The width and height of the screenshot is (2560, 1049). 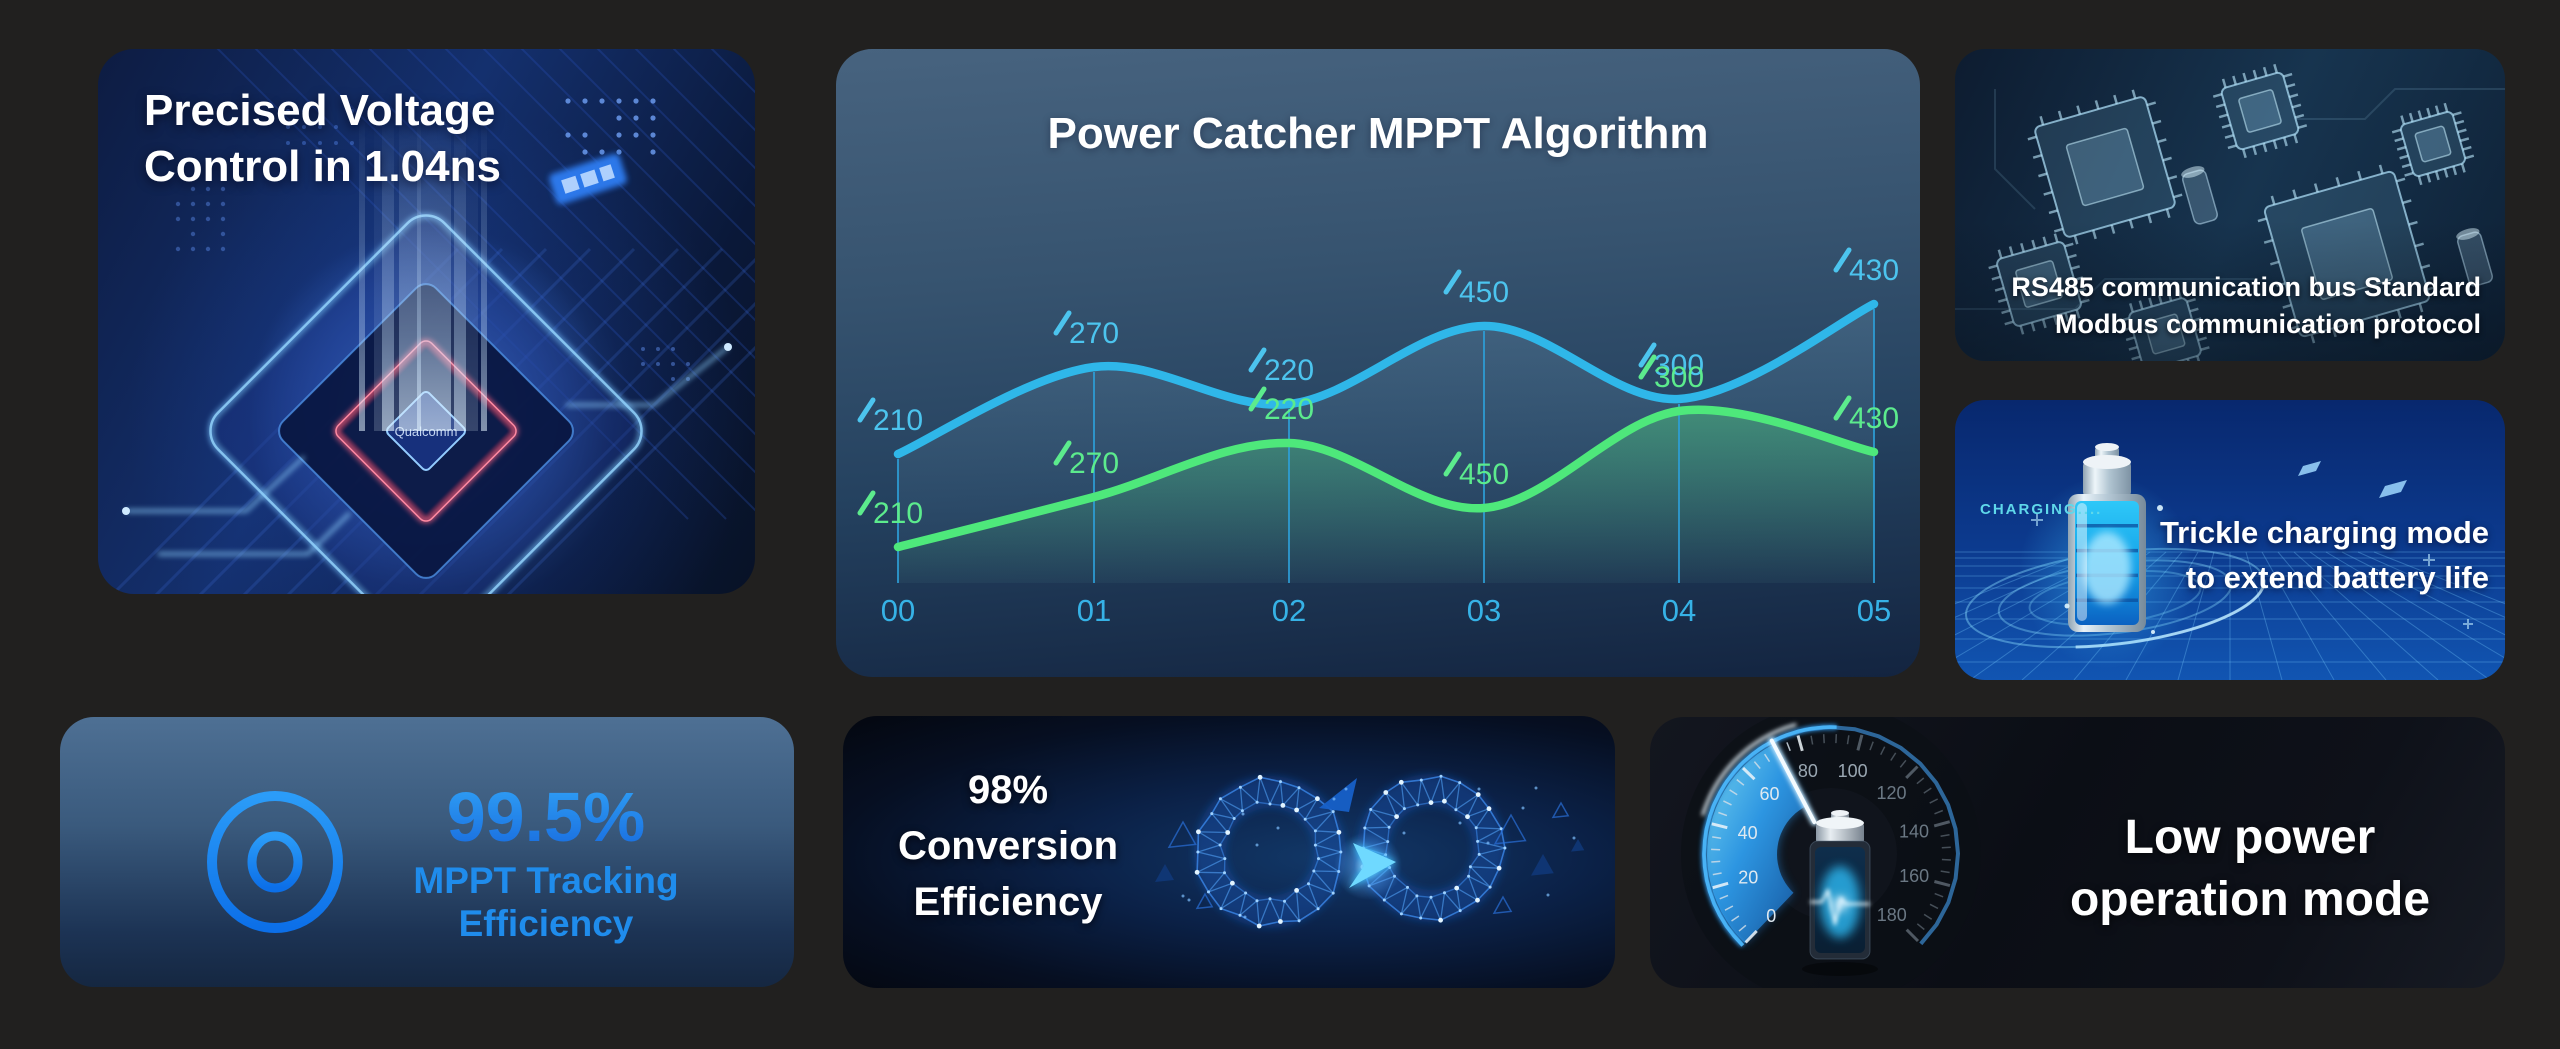 I want to click on trickle-caption-line2: to extend battery life, so click(x=2337, y=577).